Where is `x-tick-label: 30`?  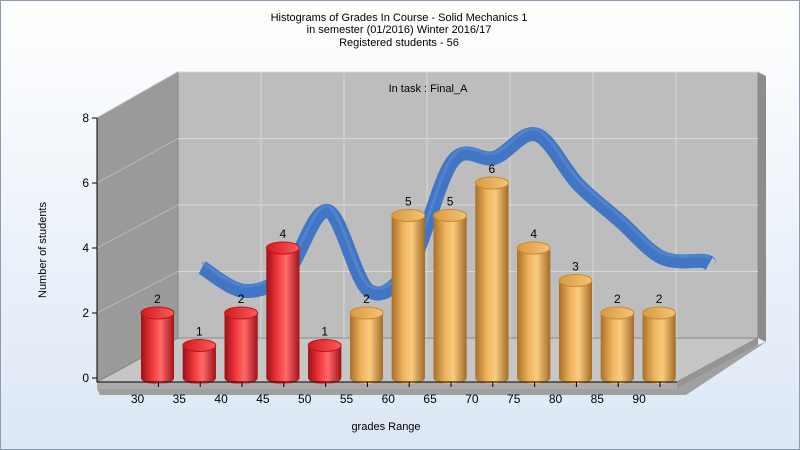
x-tick-label: 30 is located at coordinates (138, 399).